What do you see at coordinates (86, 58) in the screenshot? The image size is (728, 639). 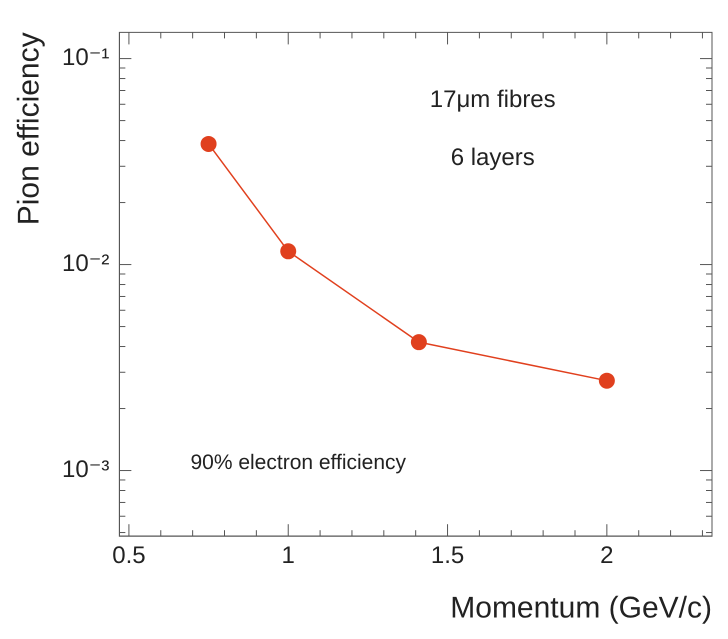 I see `y-tick-label: 10⁻¹` at bounding box center [86, 58].